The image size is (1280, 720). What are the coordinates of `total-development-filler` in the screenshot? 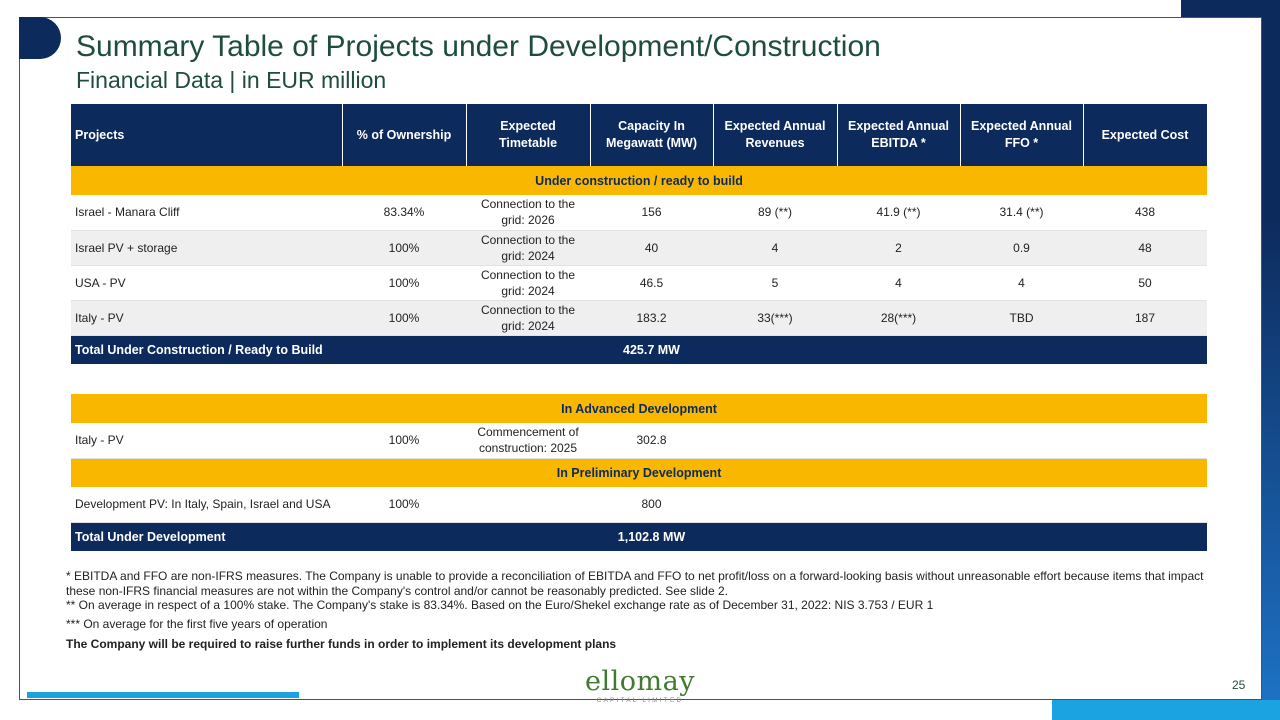 It's located at (960, 536).